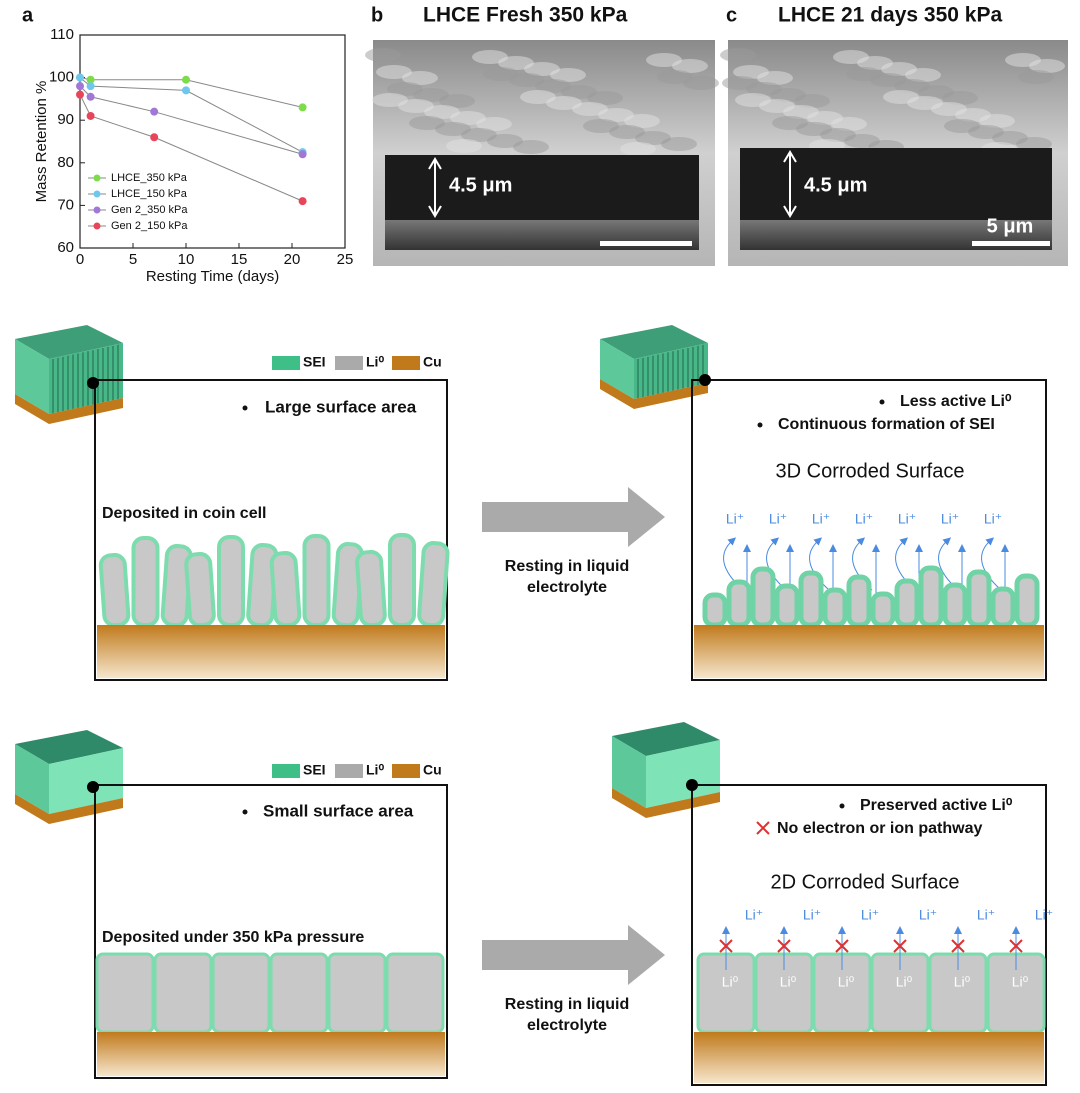 This screenshot has height=1093, width=1080. I want to click on x-axis-label: Resting Time (days), so click(212, 276).